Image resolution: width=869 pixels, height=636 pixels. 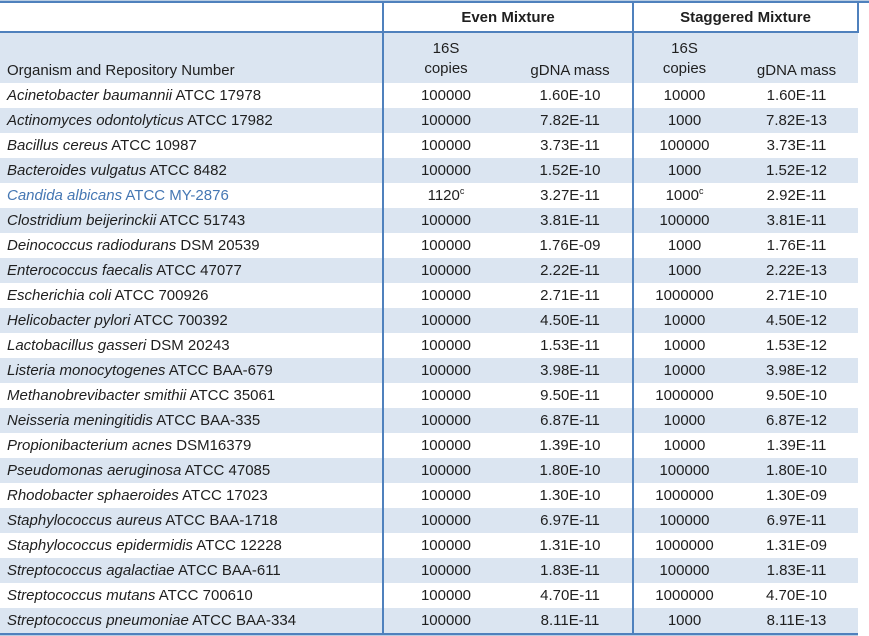 What do you see at coordinates (197, 270) in the screenshot?
I see `repository-number: ATCC 47077` at bounding box center [197, 270].